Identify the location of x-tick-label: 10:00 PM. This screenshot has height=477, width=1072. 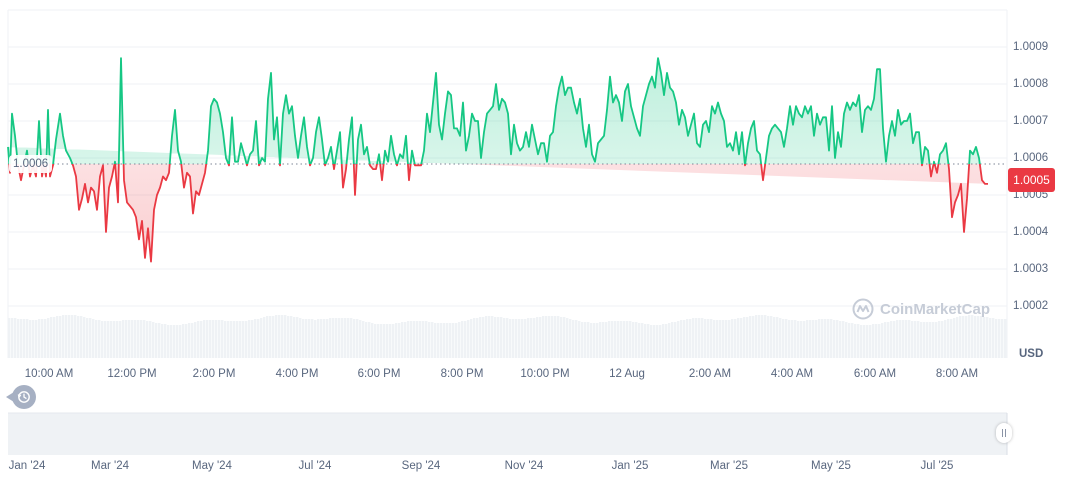
(545, 374).